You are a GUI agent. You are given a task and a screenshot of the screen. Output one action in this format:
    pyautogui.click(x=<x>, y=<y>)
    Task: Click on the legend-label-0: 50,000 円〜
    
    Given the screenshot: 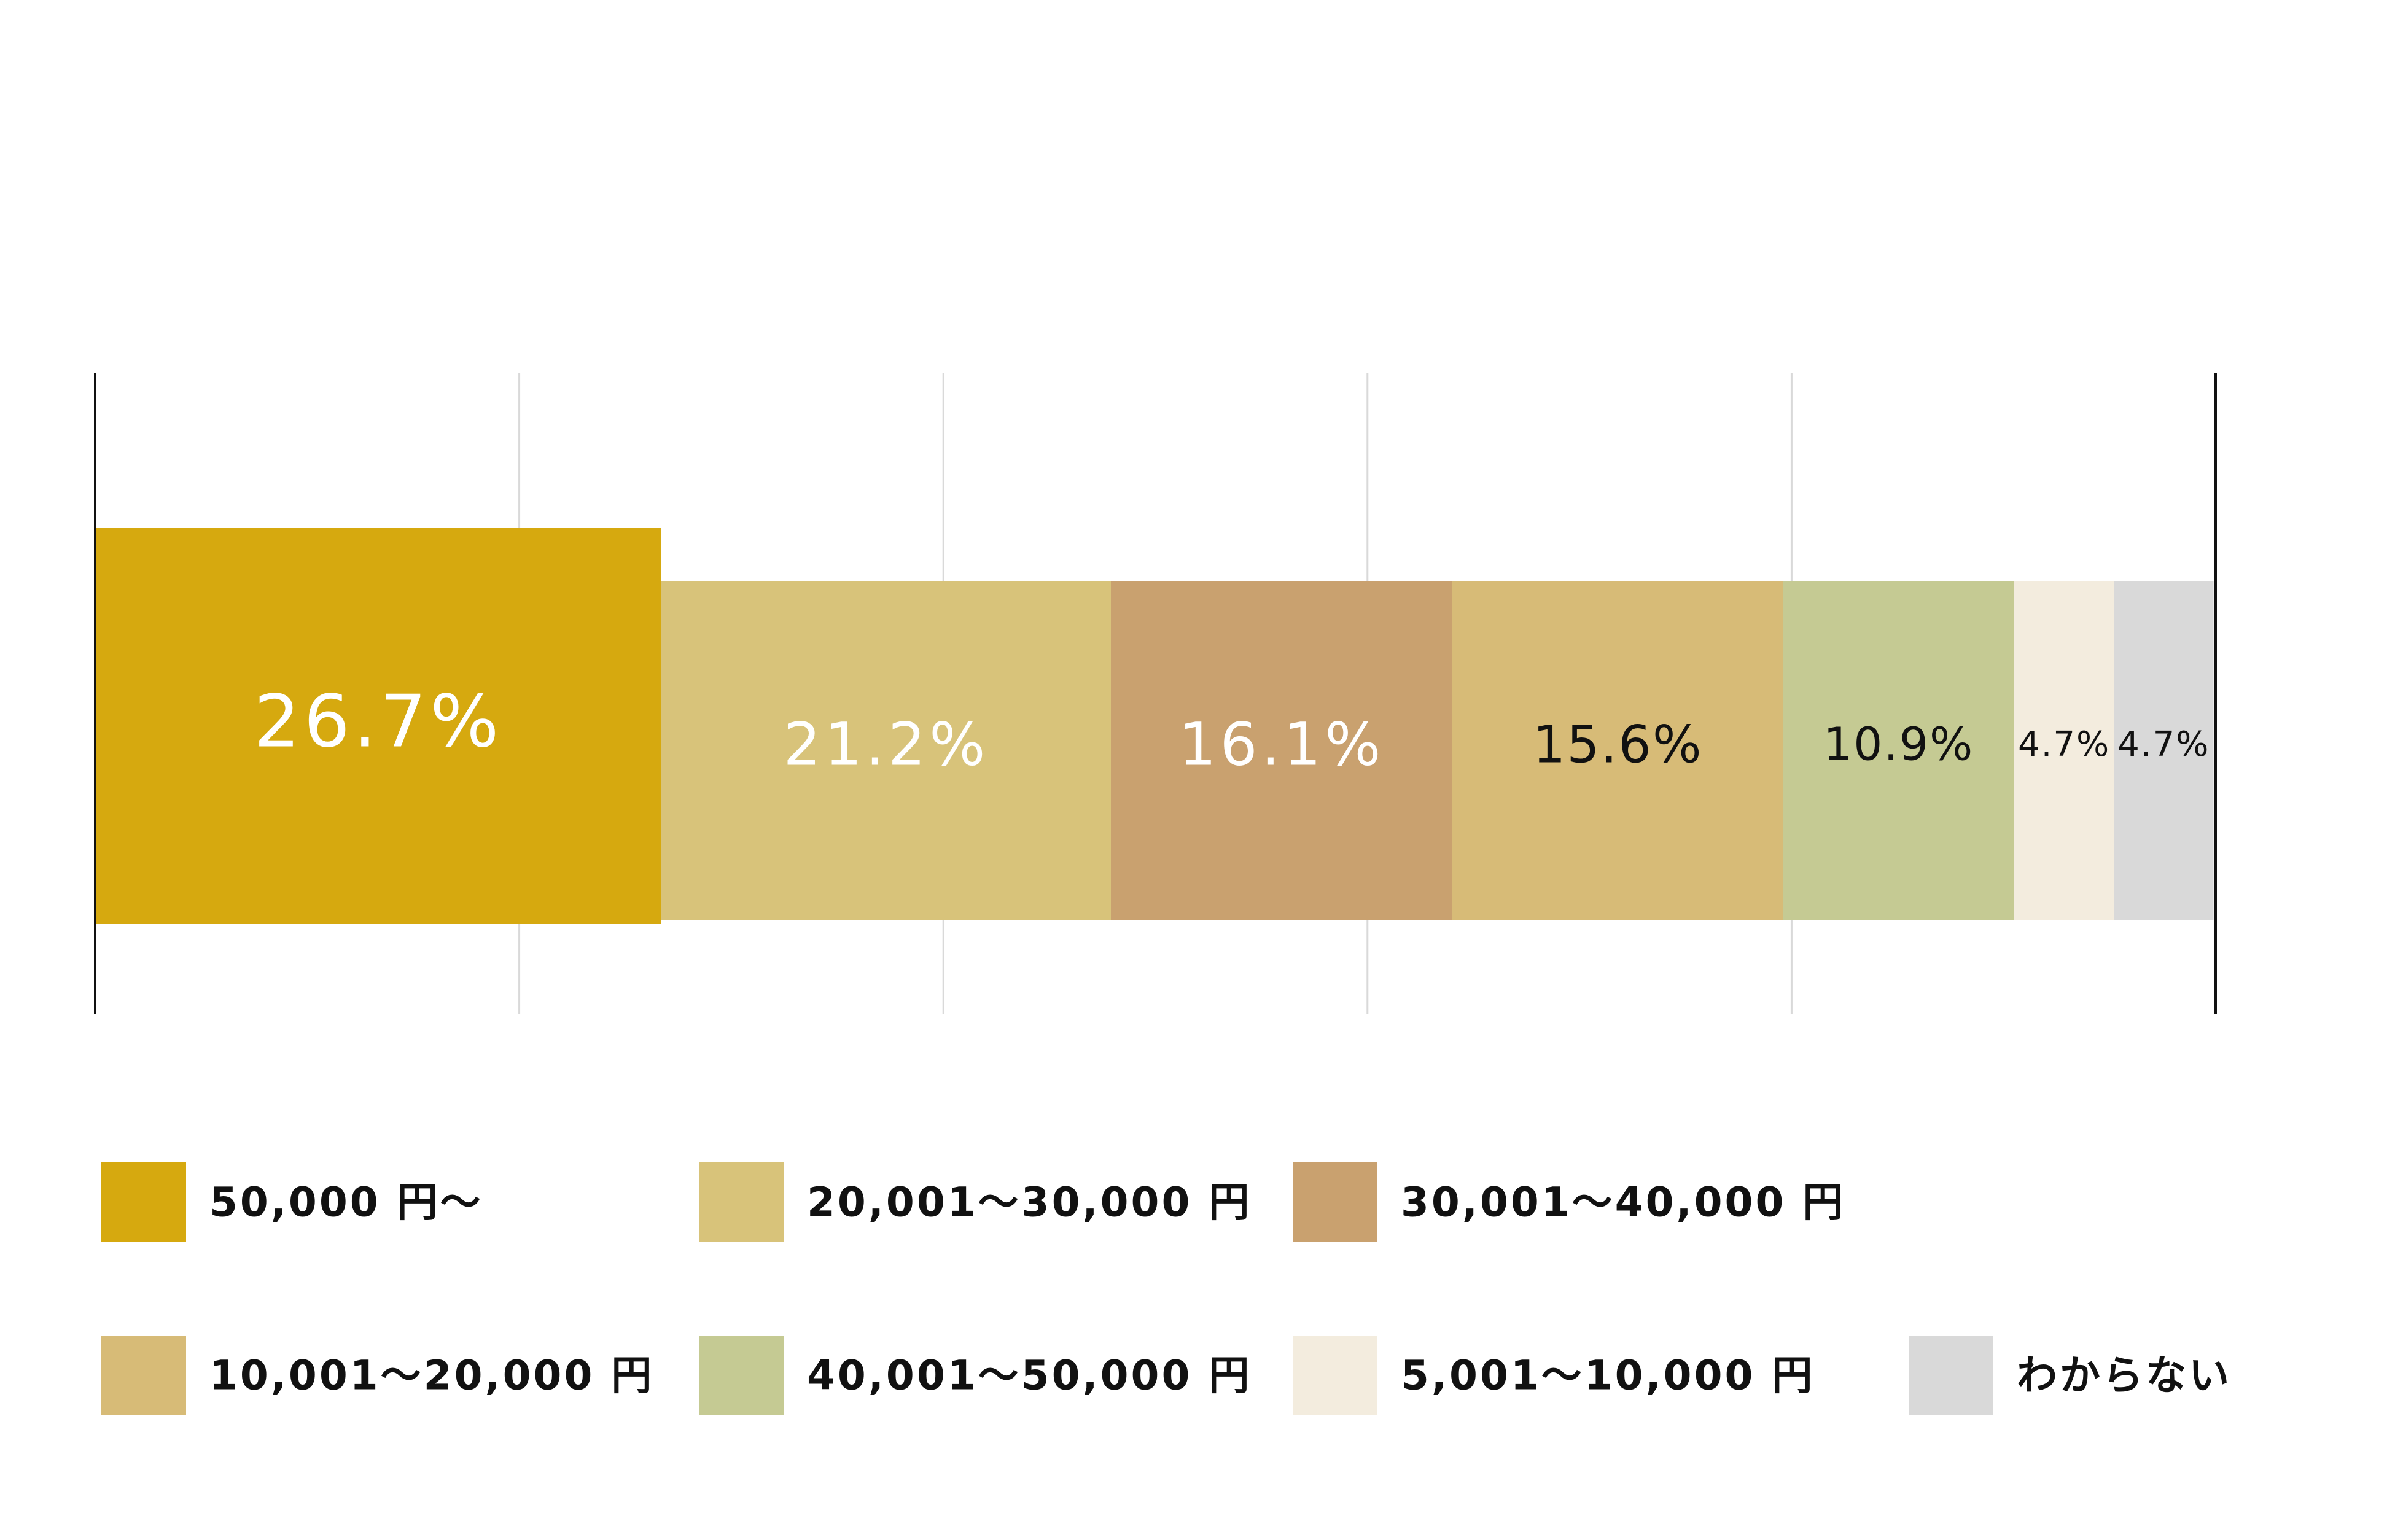 What is the action you would take?
    pyautogui.click(x=346, y=1202)
    